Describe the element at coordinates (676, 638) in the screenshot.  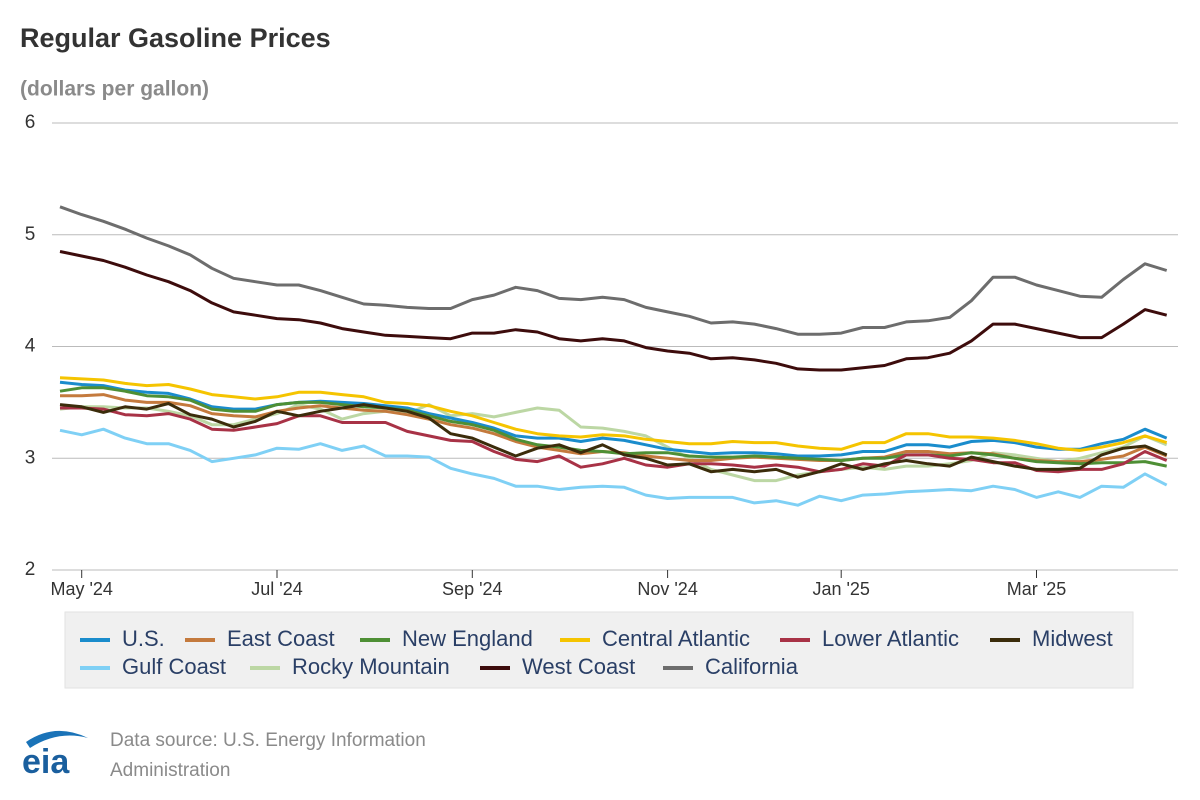
I see `legend-label: Central Atlantic` at that location.